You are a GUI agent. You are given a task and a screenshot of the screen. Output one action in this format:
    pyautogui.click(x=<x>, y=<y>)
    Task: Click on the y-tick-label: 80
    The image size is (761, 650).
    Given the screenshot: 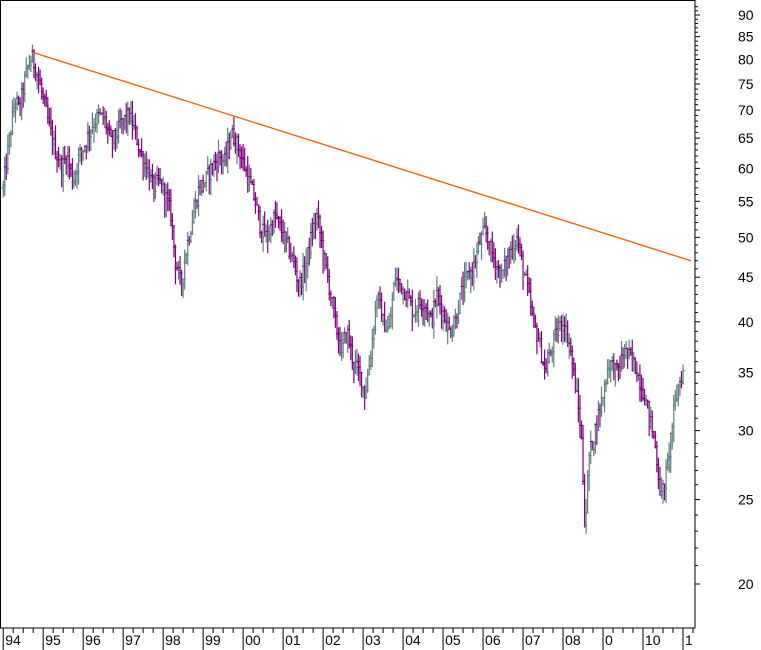 What is the action you would take?
    pyautogui.click(x=746, y=60)
    